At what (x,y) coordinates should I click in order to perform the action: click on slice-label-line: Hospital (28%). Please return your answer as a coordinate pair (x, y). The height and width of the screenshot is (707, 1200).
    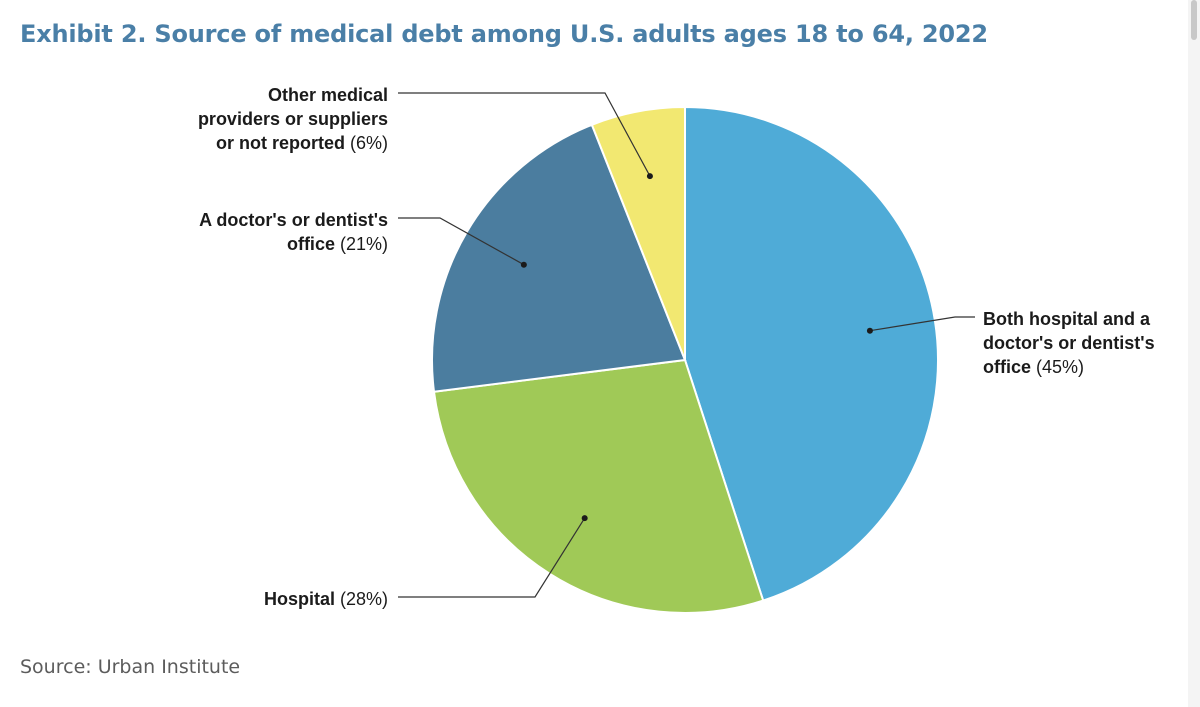
    Looking at the image, I should click on (326, 599).